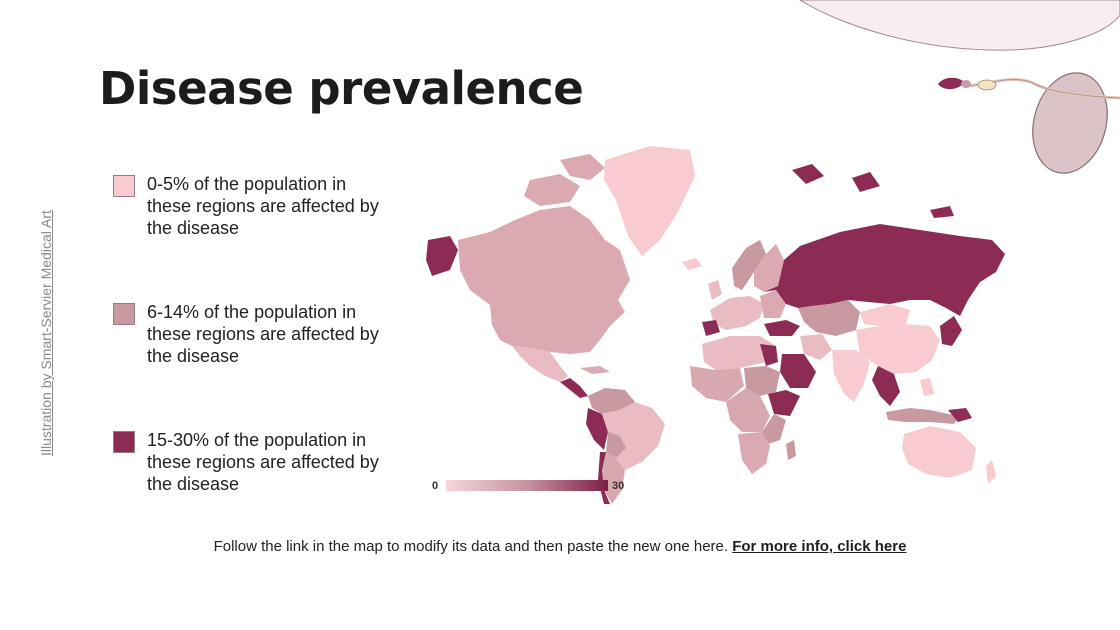  What do you see at coordinates (442, 256) in the screenshot?
I see `region-alaska` at bounding box center [442, 256].